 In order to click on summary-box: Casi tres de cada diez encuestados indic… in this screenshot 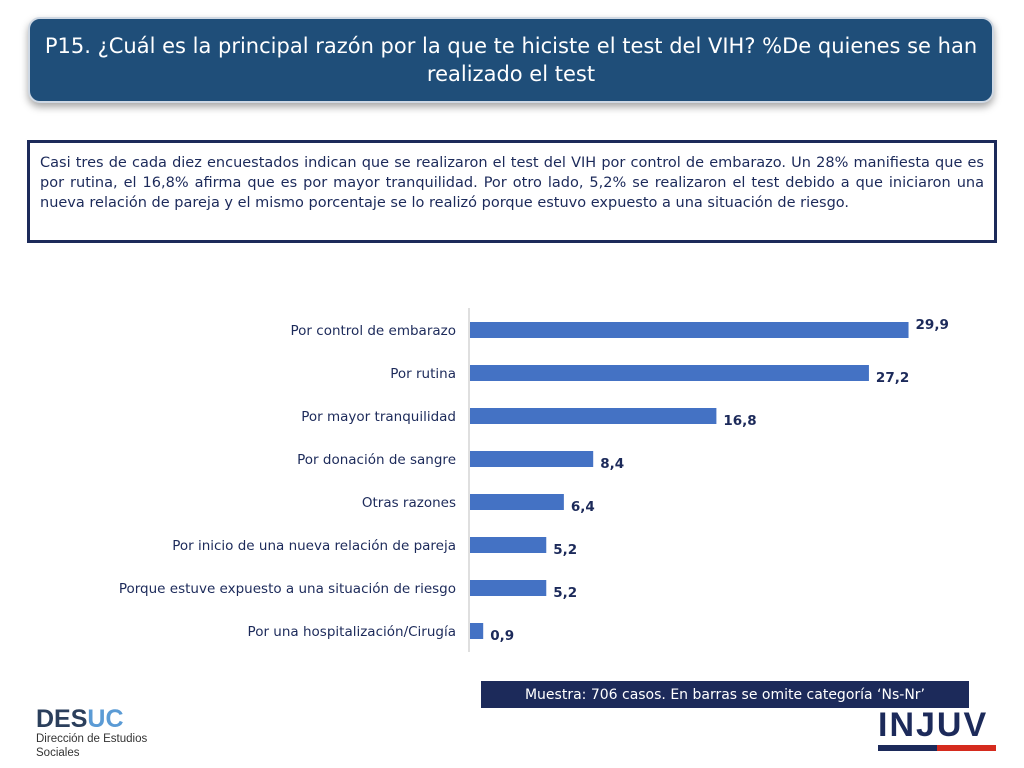, I will do `click(512, 191)`.